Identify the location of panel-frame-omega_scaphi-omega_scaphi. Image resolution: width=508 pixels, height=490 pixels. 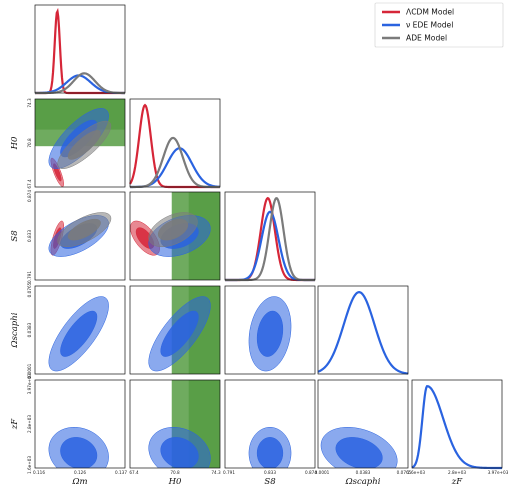
(363, 330).